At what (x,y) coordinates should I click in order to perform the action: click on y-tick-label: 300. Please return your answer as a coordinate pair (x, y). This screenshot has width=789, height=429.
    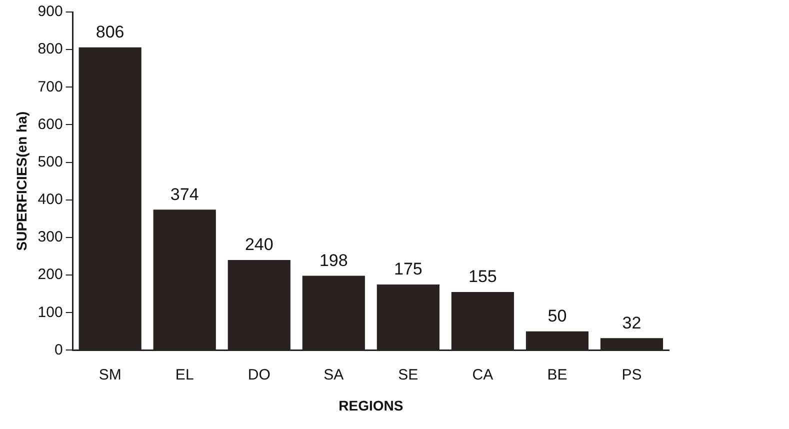
    Looking at the image, I should click on (50, 237).